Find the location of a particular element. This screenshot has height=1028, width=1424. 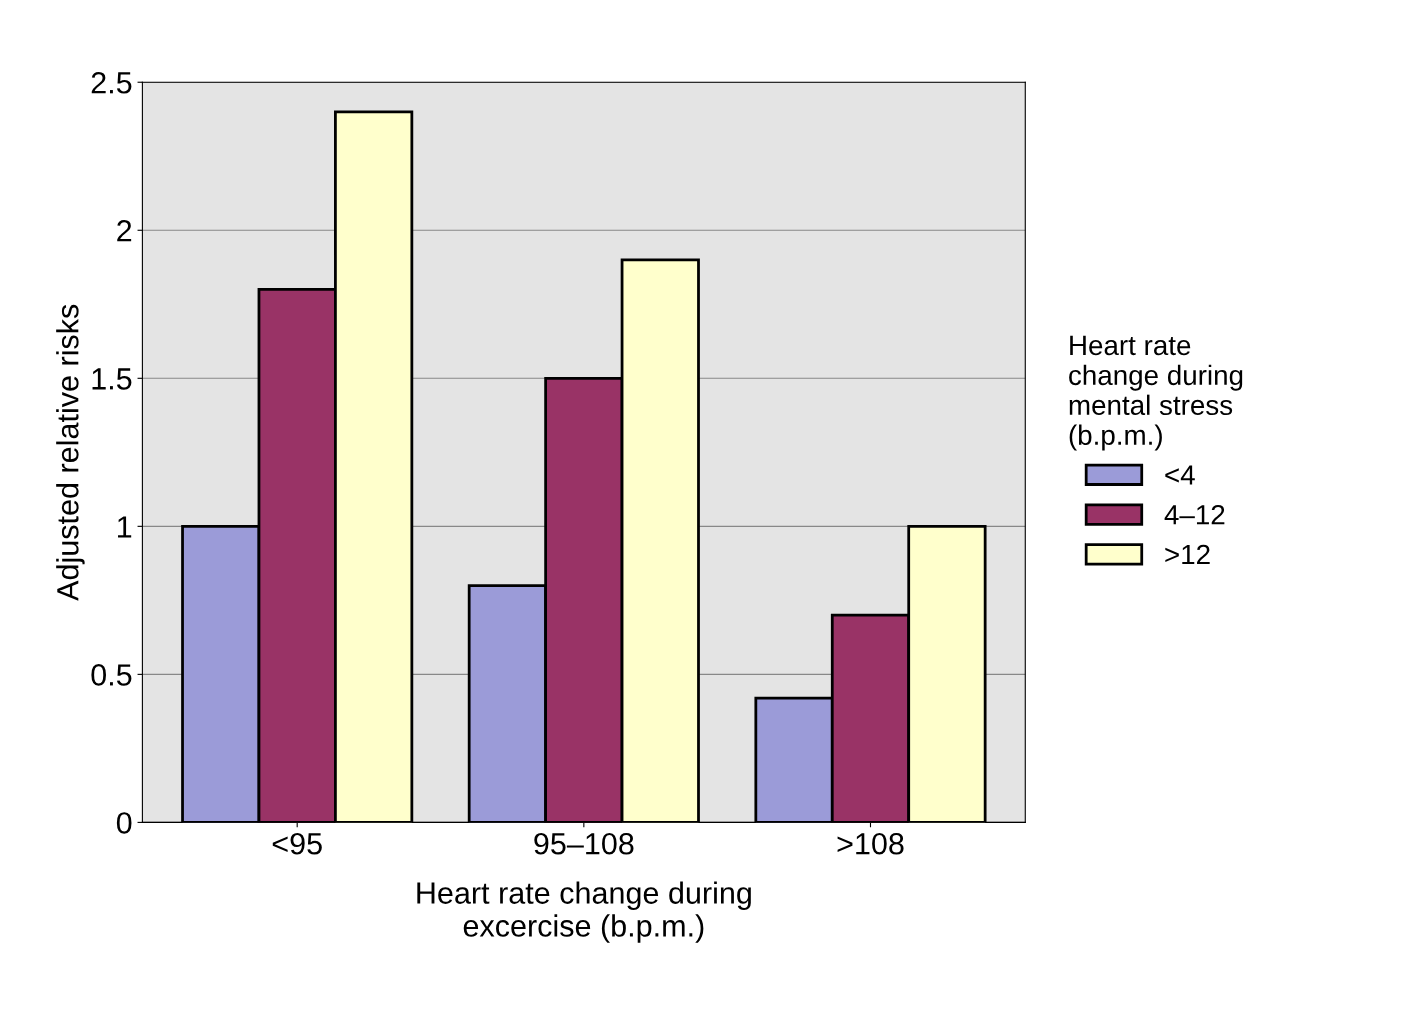

x-tick-label: 95–108 is located at coordinates (584, 843).